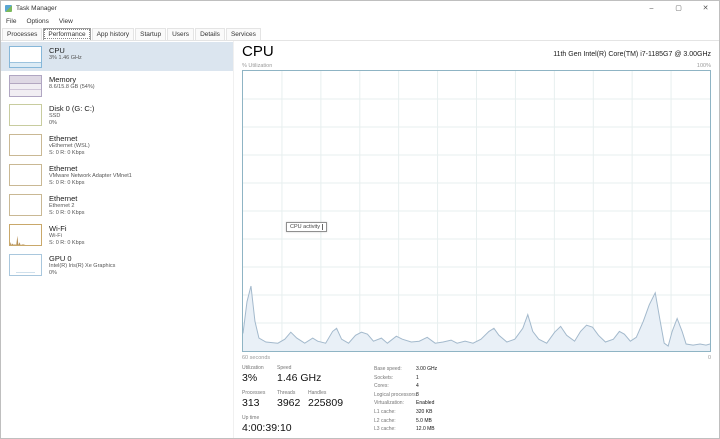  Describe the element at coordinates (72, 87) in the screenshot. I see `sidebar-item-subtext: 8.6/15.8 GB (54%)` at that location.